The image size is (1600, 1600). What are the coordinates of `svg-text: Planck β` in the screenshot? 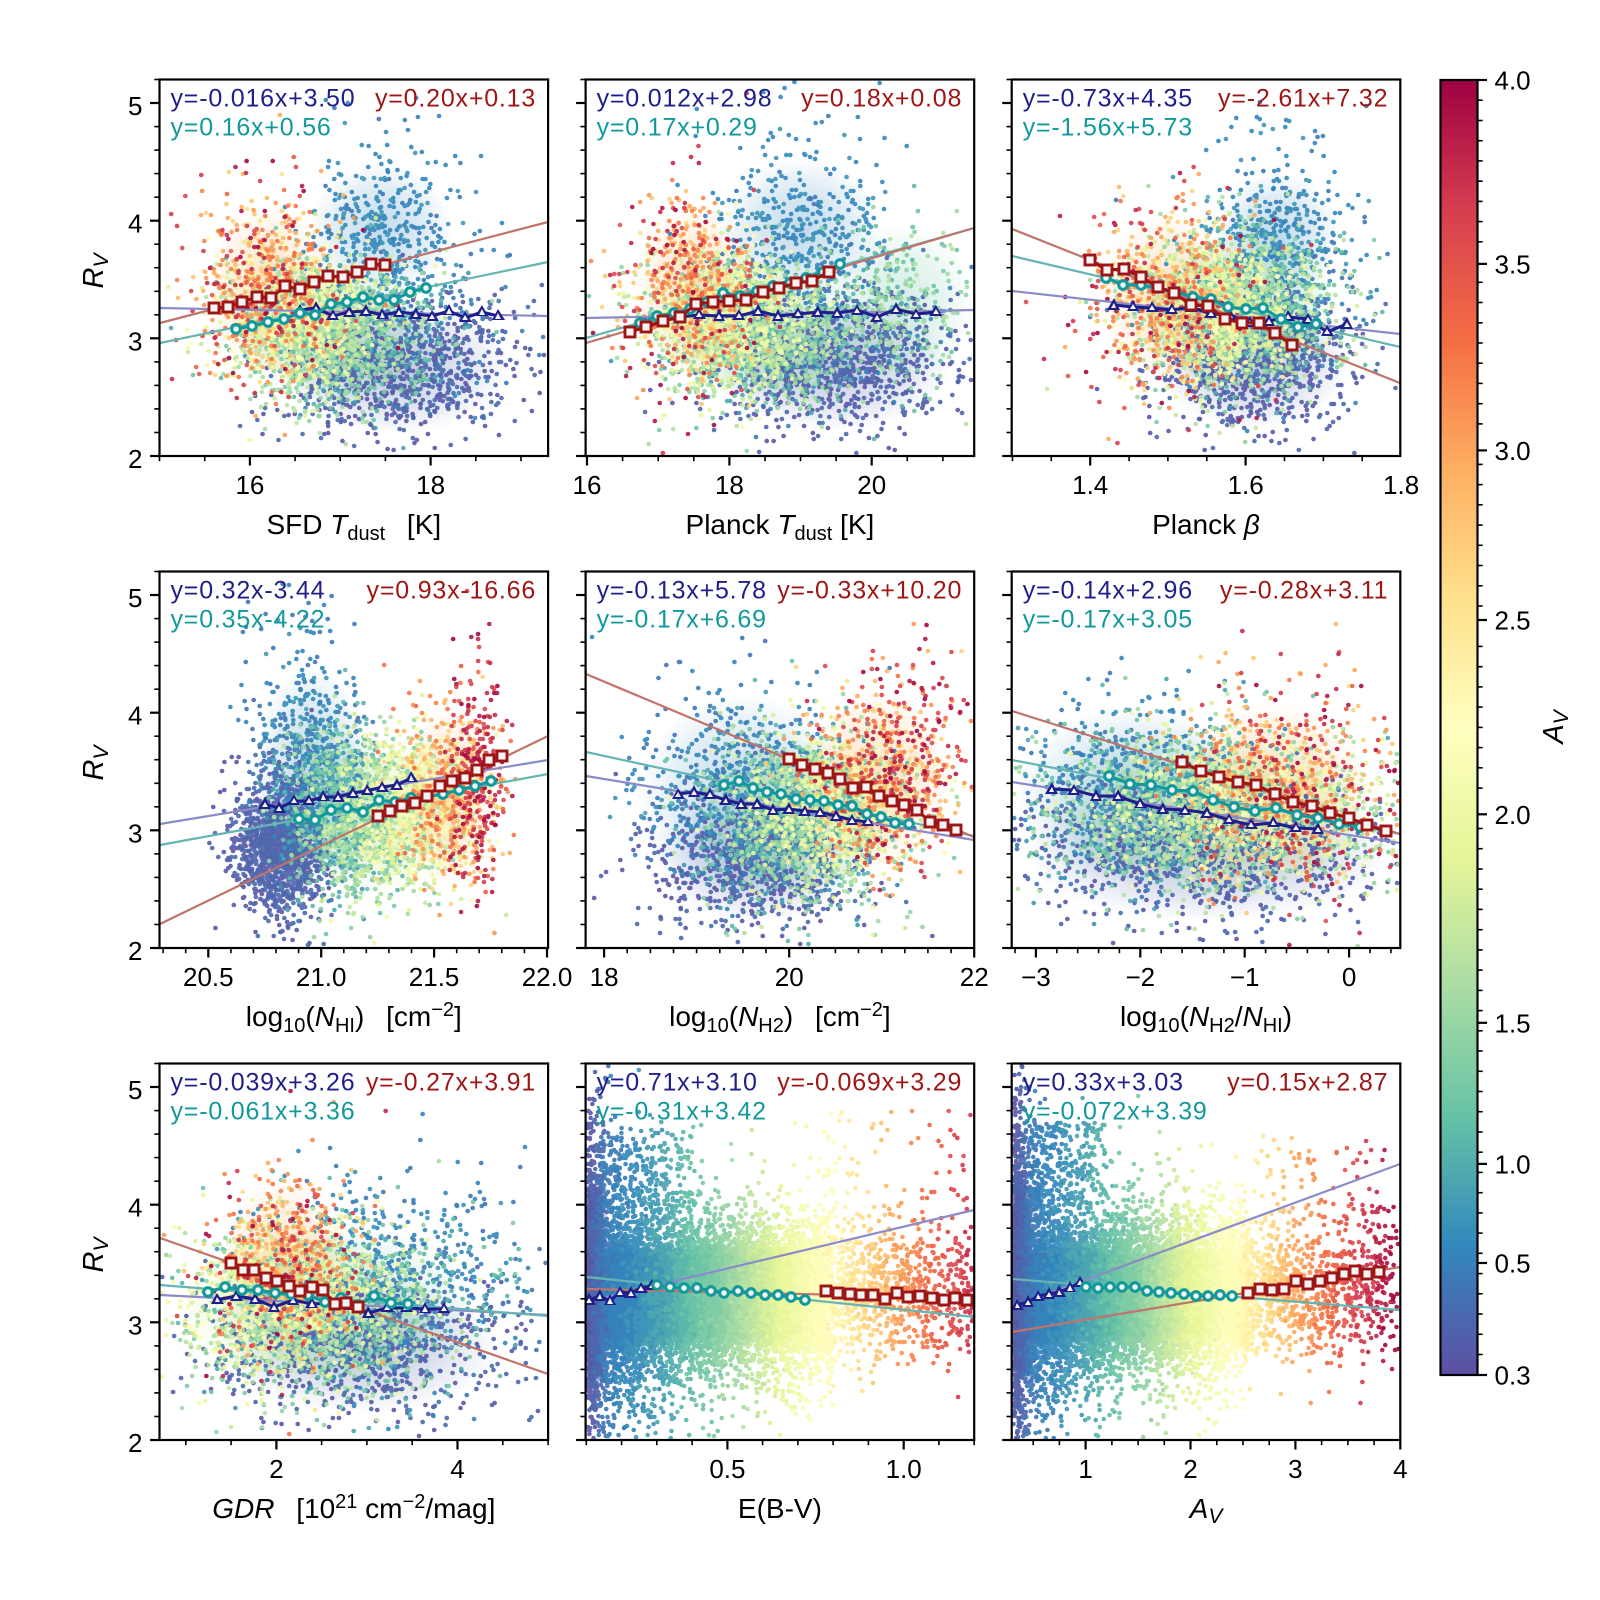 It's located at (1206, 524).